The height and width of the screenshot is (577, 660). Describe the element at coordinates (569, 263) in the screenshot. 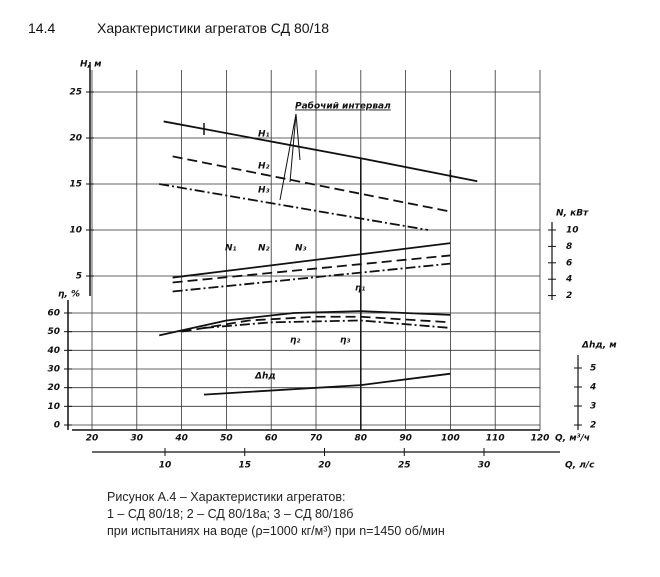

I see `y-tick-label: 6` at that location.